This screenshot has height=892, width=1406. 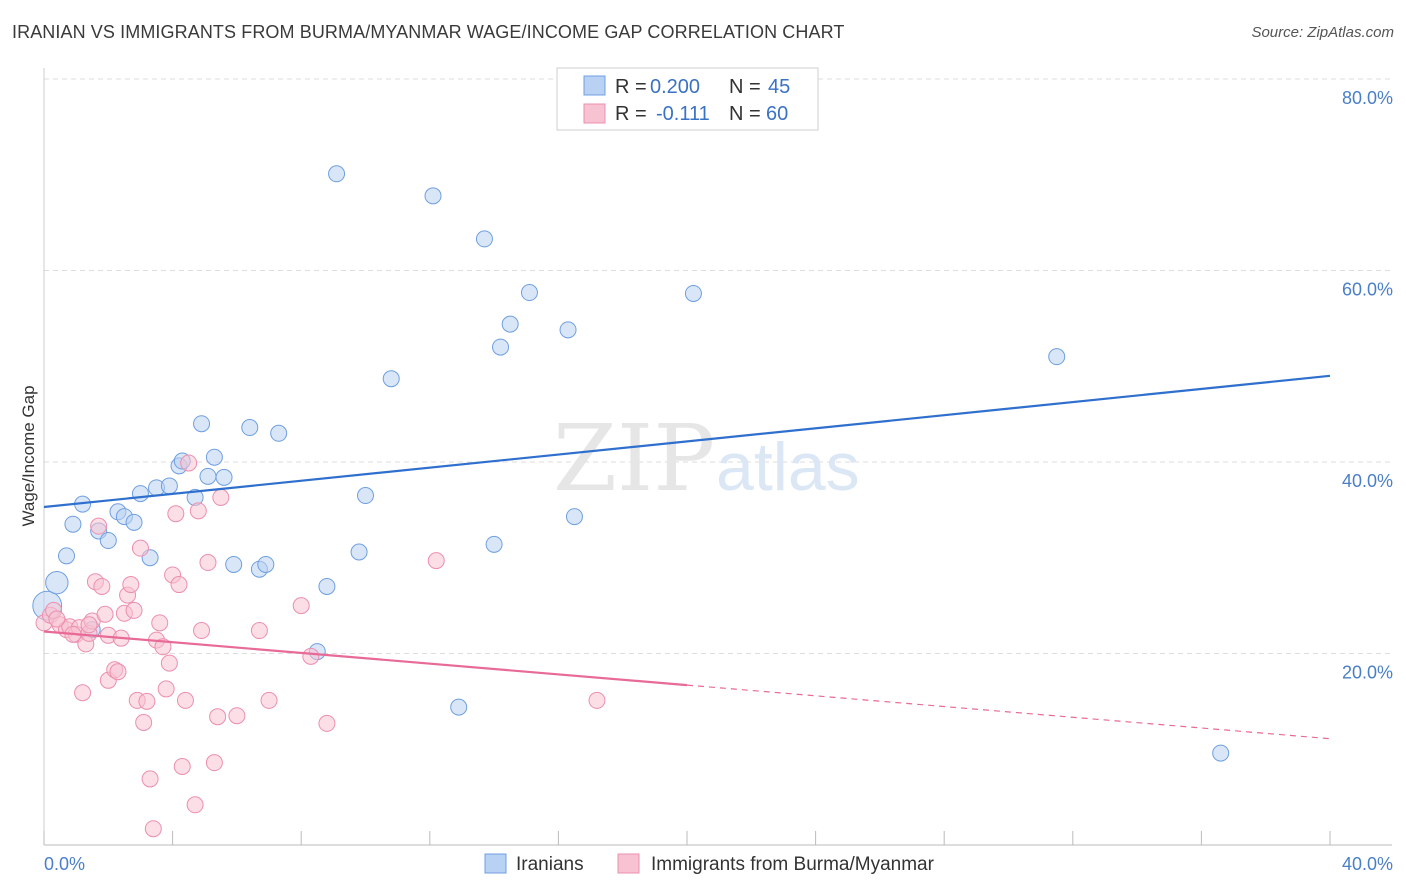 I want to click on legend-r-value-1: 0.200, so click(x=675, y=87).